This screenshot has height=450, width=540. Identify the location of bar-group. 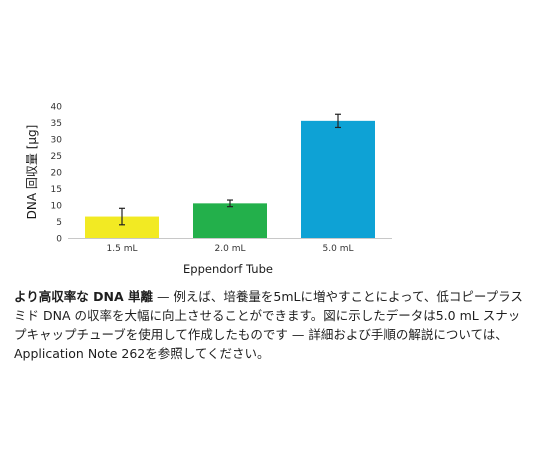
(230, 179).